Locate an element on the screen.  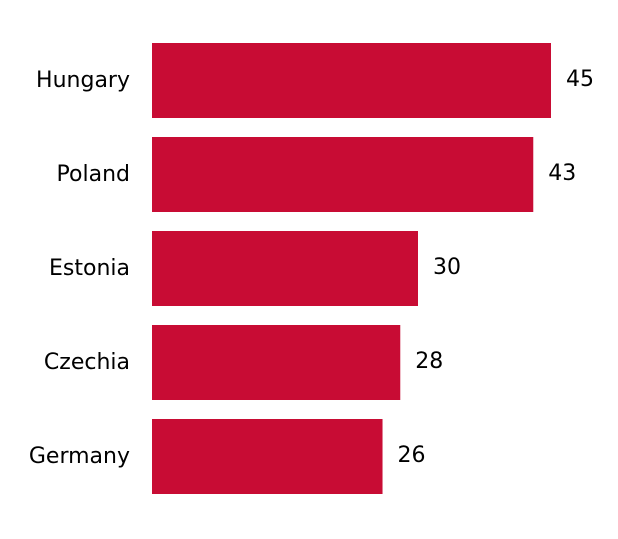
category-label-poland: Poland is located at coordinates (93, 174).